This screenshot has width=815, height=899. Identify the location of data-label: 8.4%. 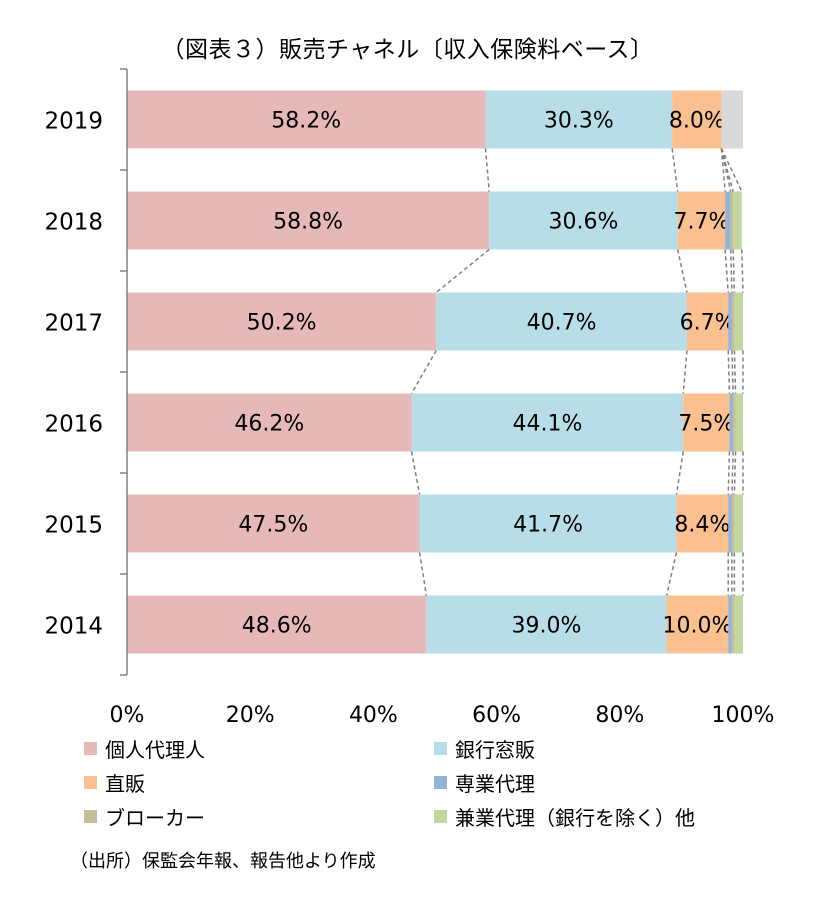
(702, 525).